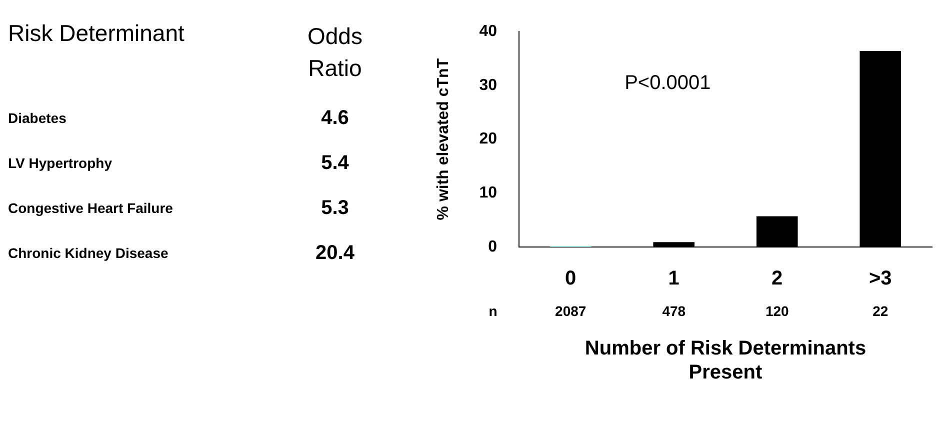 Image resolution: width=937 pixels, height=443 pixels. I want to click on text: 5.4, so click(335, 163).